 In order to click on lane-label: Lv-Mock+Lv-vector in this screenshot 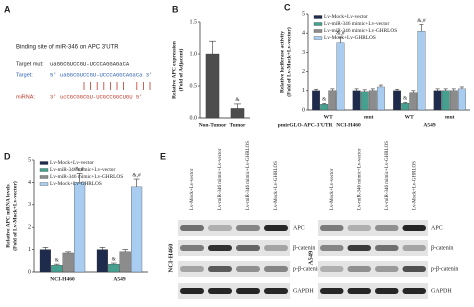, I will do `click(192, 189)`.